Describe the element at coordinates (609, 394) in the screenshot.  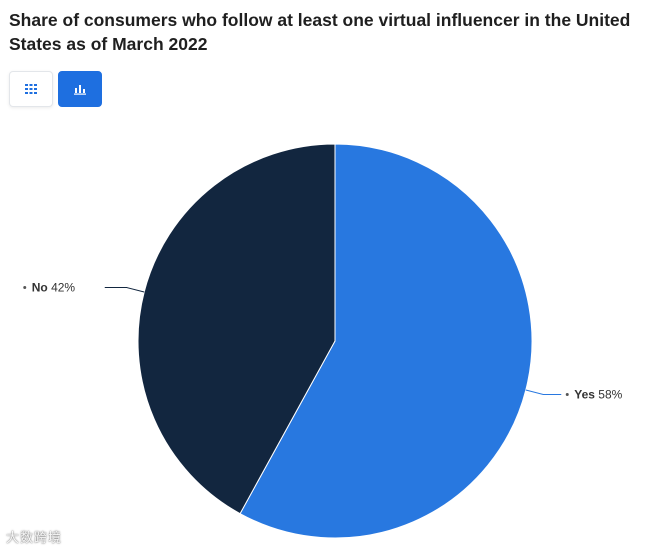
I see `label-value: 58%` at that location.